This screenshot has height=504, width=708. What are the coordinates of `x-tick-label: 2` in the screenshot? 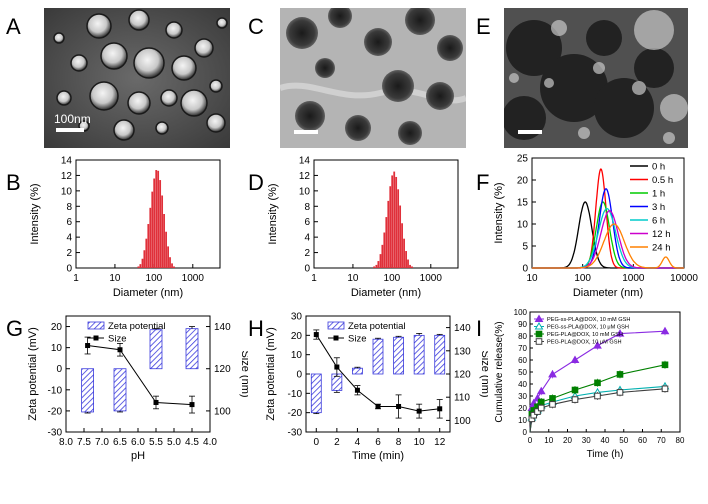 It's located at (337, 442).